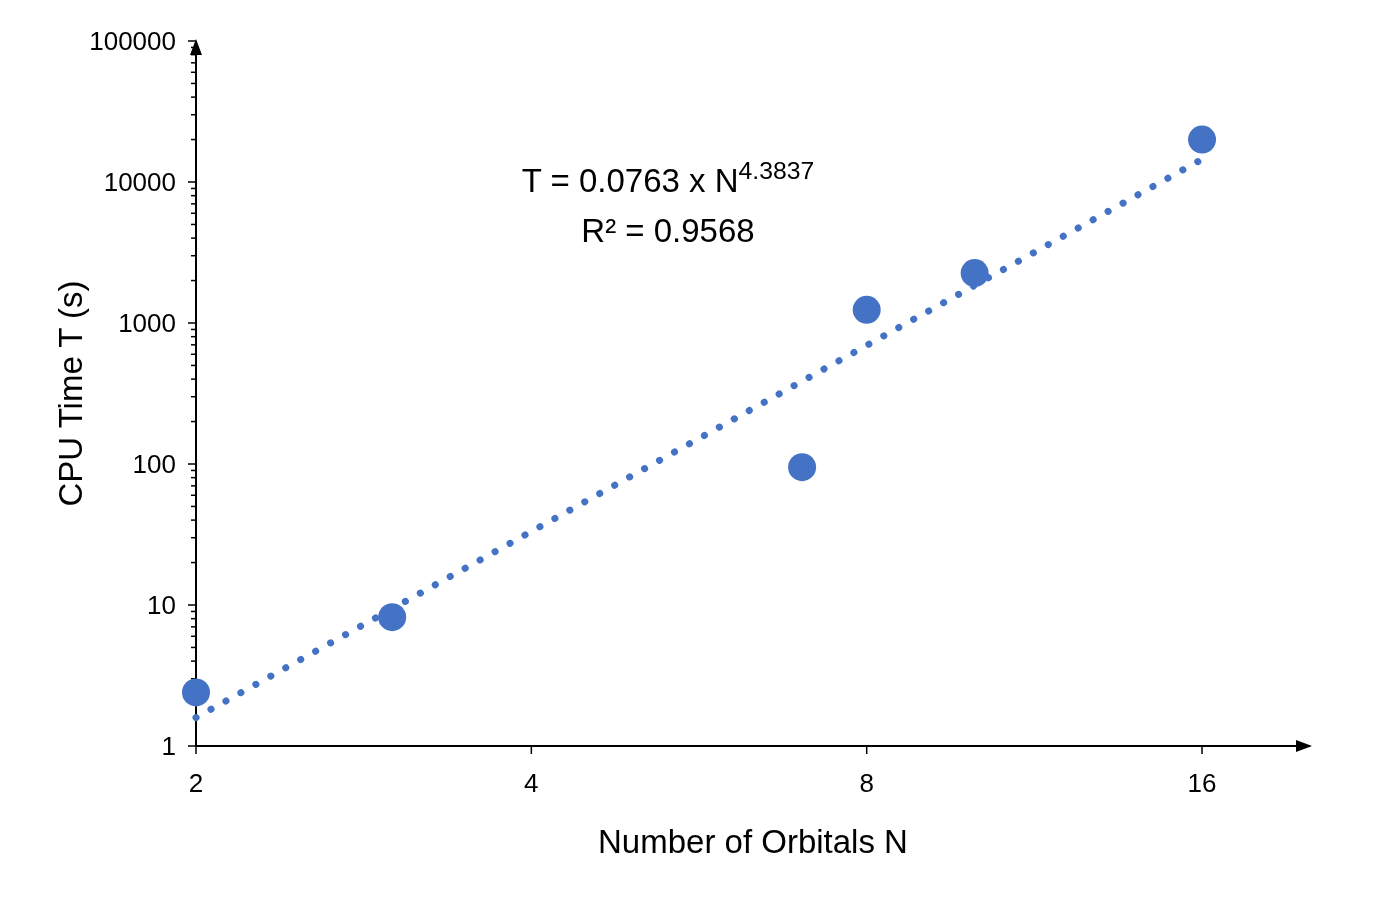  I want to click on x-axis-title: Number of Orbitals N, so click(753, 841).